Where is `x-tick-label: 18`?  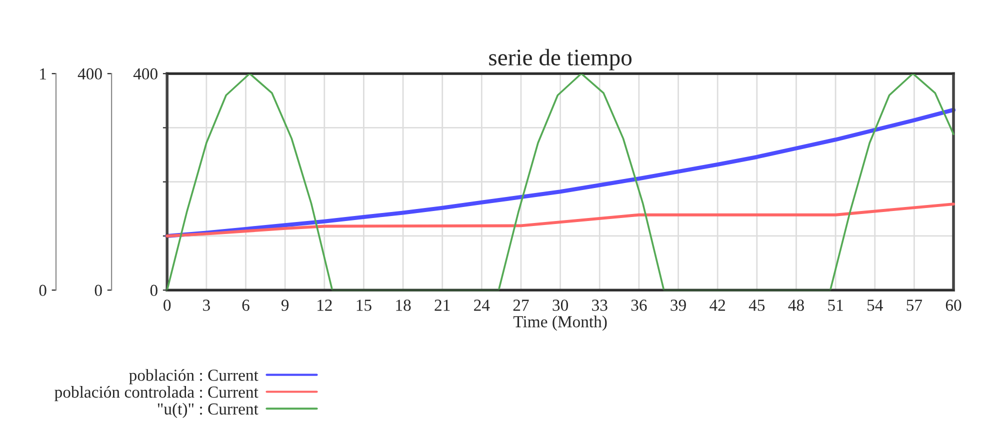
x-tick-label: 18 is located at coordinates (403, 305).